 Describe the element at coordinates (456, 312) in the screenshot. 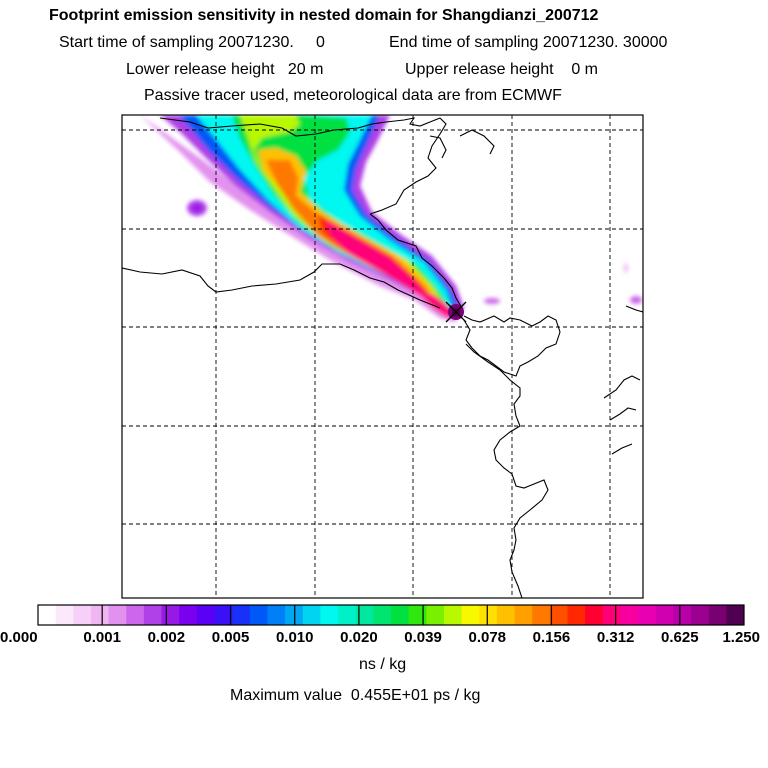

I see `receptor-marker` at that location.